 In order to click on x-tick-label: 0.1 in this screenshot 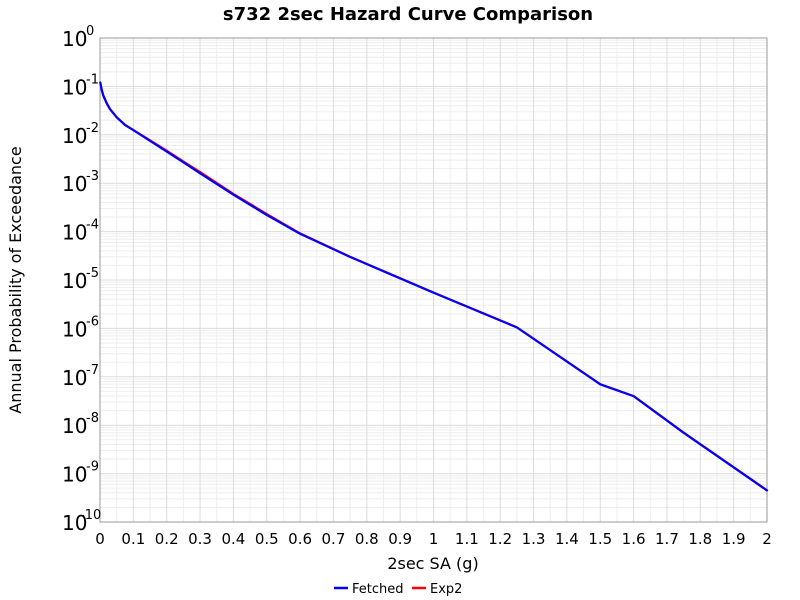, I will do `click(133, 539)`.